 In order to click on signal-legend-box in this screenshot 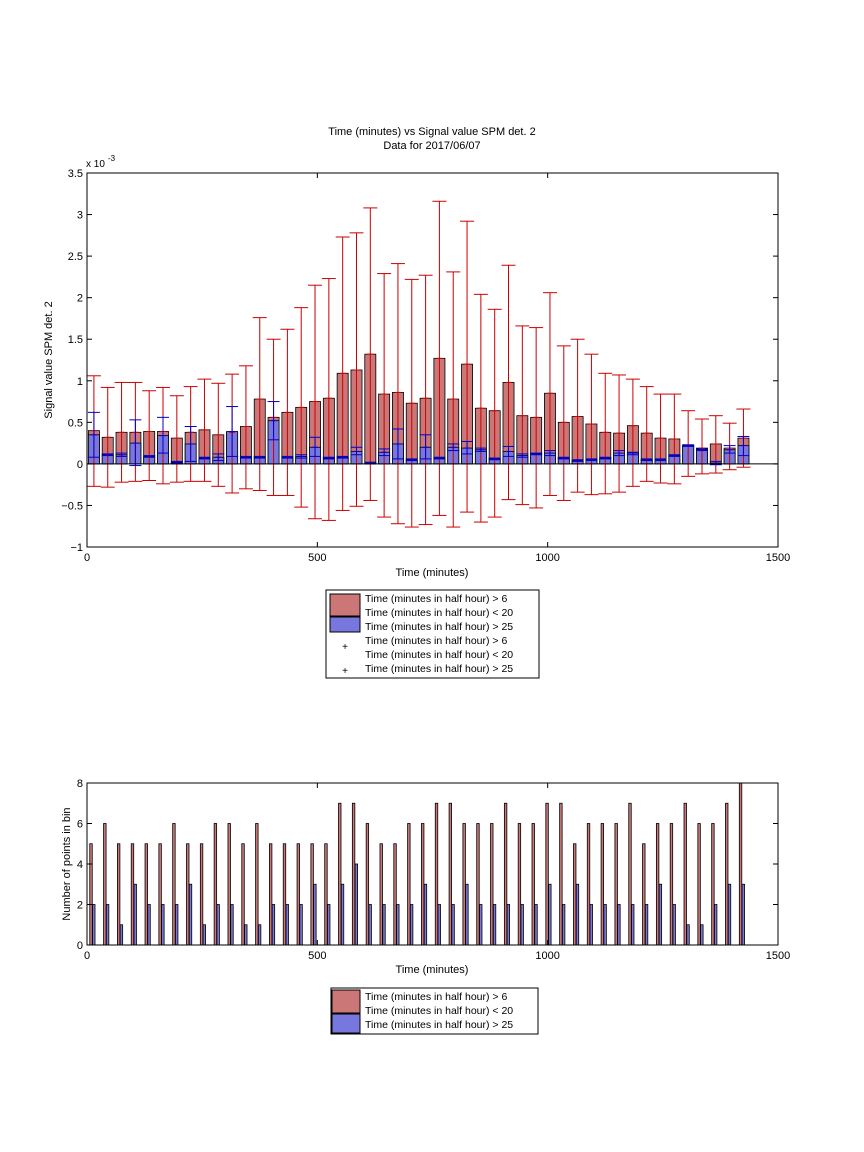, I will do `click(432, 634)`.